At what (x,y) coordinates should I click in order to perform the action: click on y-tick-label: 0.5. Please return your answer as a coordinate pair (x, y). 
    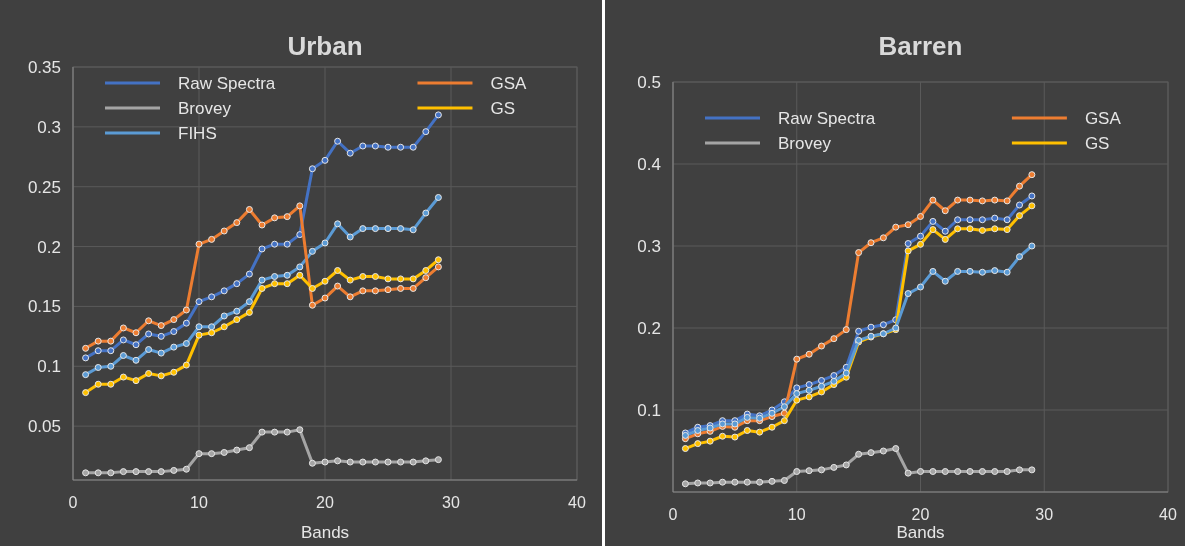
    Looking at the image, I should click on (649, 82).